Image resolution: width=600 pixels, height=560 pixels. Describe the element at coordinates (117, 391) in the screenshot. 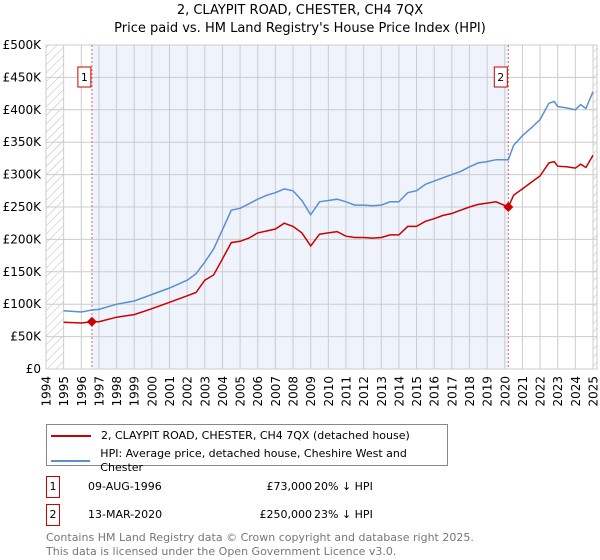

I see `x-tick-label: 1998` at that location.